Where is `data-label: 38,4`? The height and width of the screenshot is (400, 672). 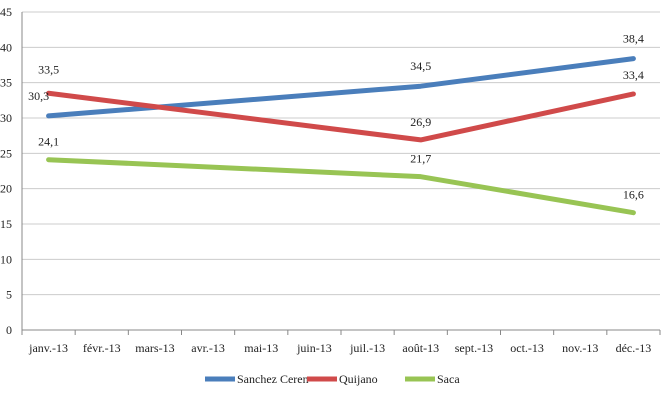
data-label: 38,4 is located at coordinates (633, 39).